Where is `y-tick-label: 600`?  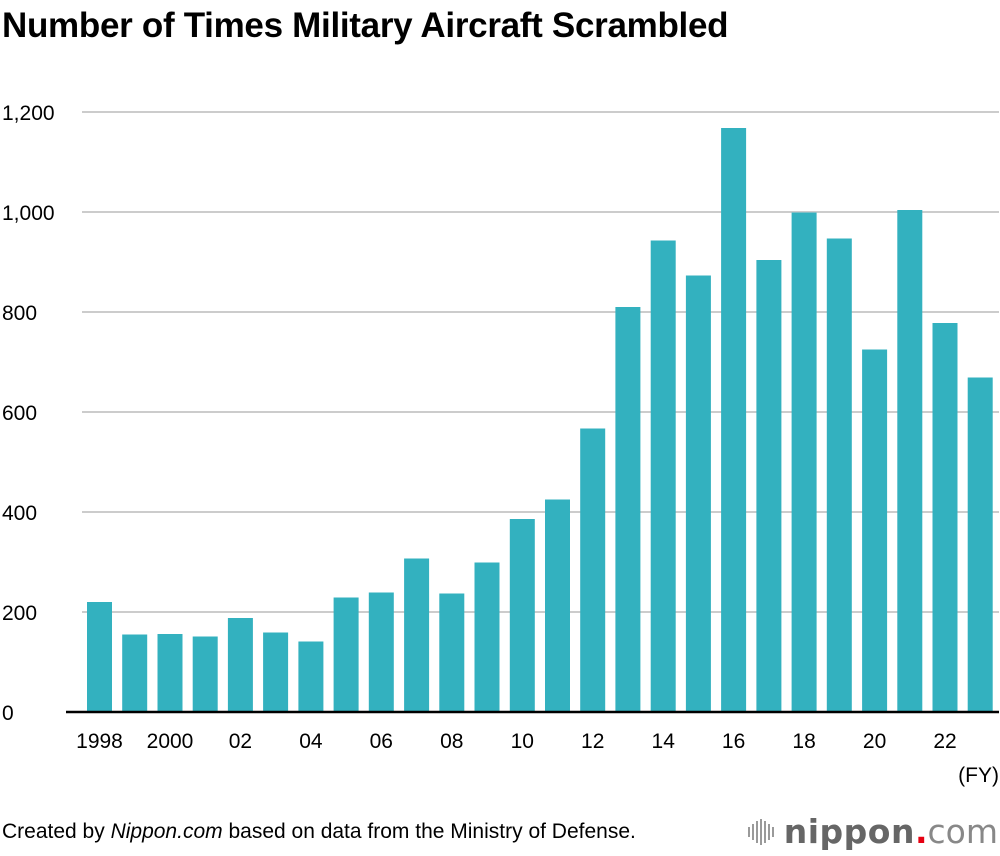
y-tick-label: 600 is located at coordinates (19, 413).